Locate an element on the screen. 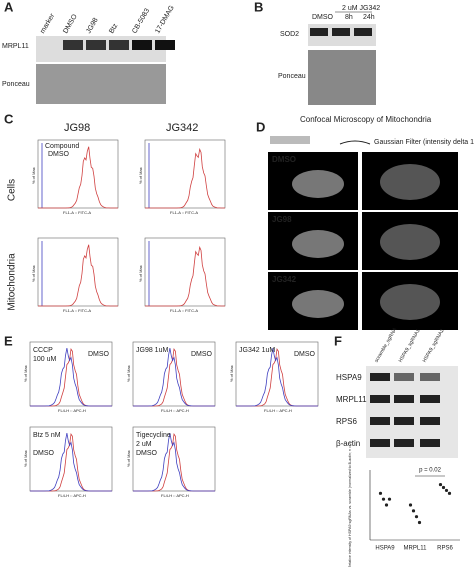 The image size is (474, 567). filter-label: Gaussian Filter (intensity delta 1.0) is located at coordinates (424, 142).